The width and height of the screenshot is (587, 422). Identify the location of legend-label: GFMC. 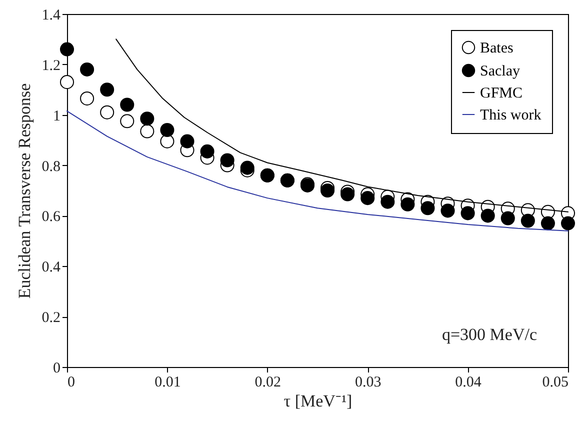
(501, 94).